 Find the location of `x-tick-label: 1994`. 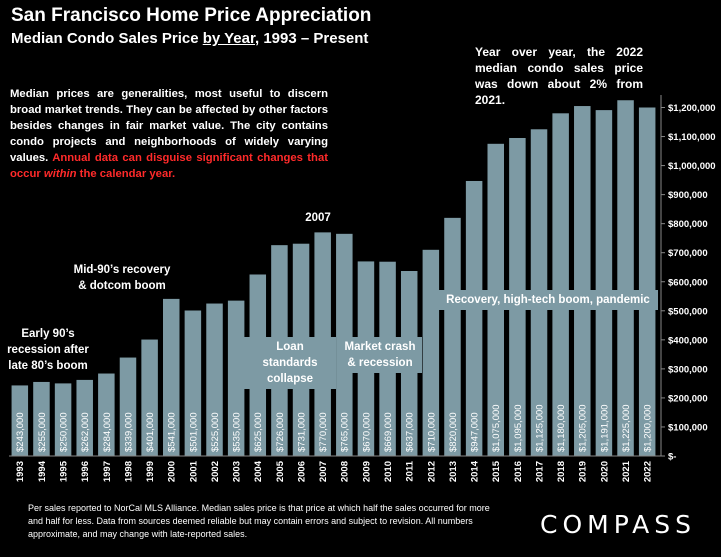

x-tick-label: 1994 is located at coordinates (42, 471).